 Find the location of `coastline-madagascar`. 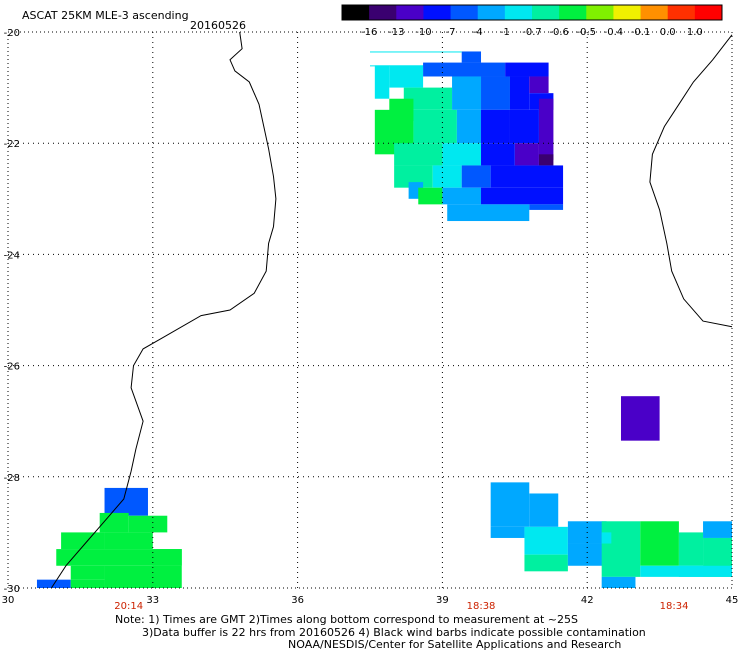

coastline-madagascar is located at coordinates (691, 181).